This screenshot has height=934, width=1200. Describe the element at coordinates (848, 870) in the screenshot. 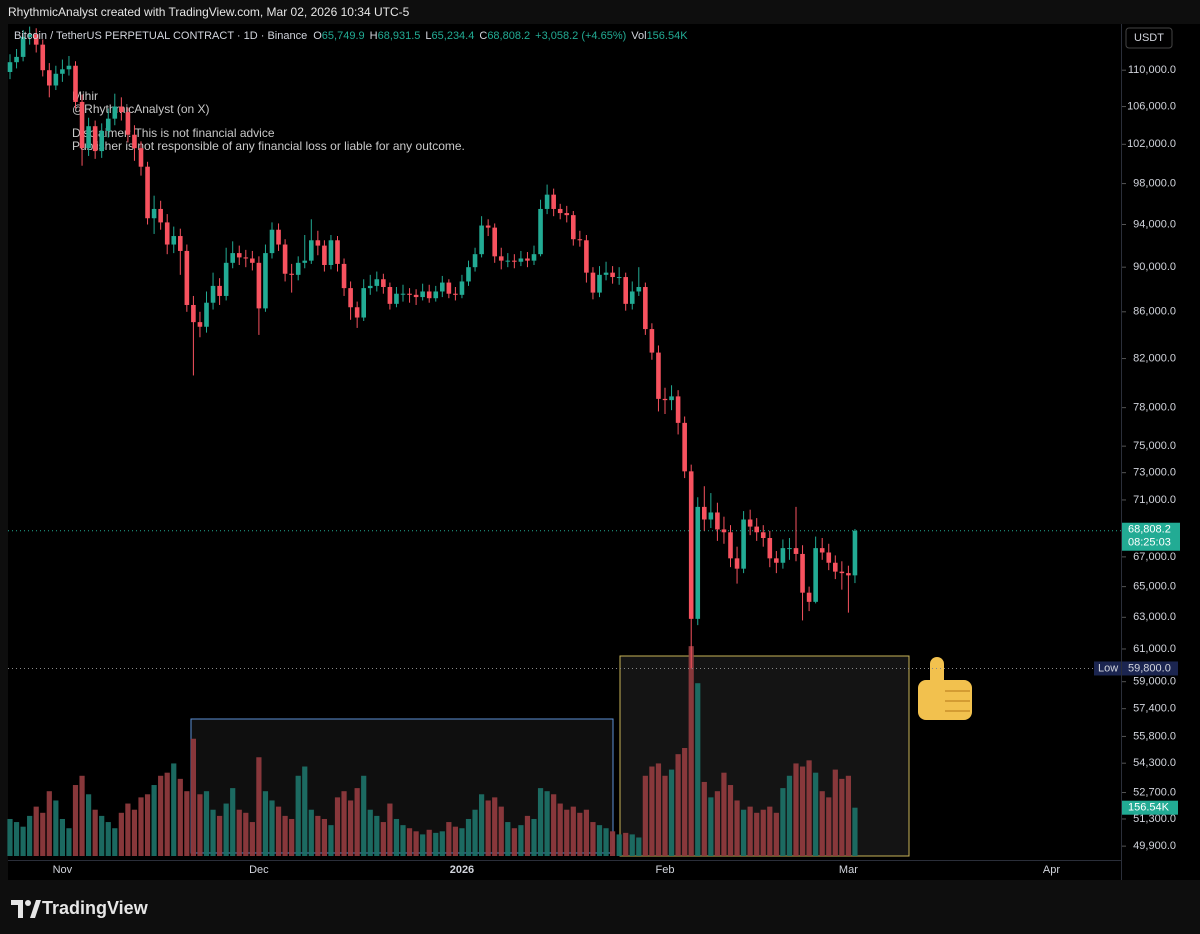

I see `x-tick-label: Mar` at that location.